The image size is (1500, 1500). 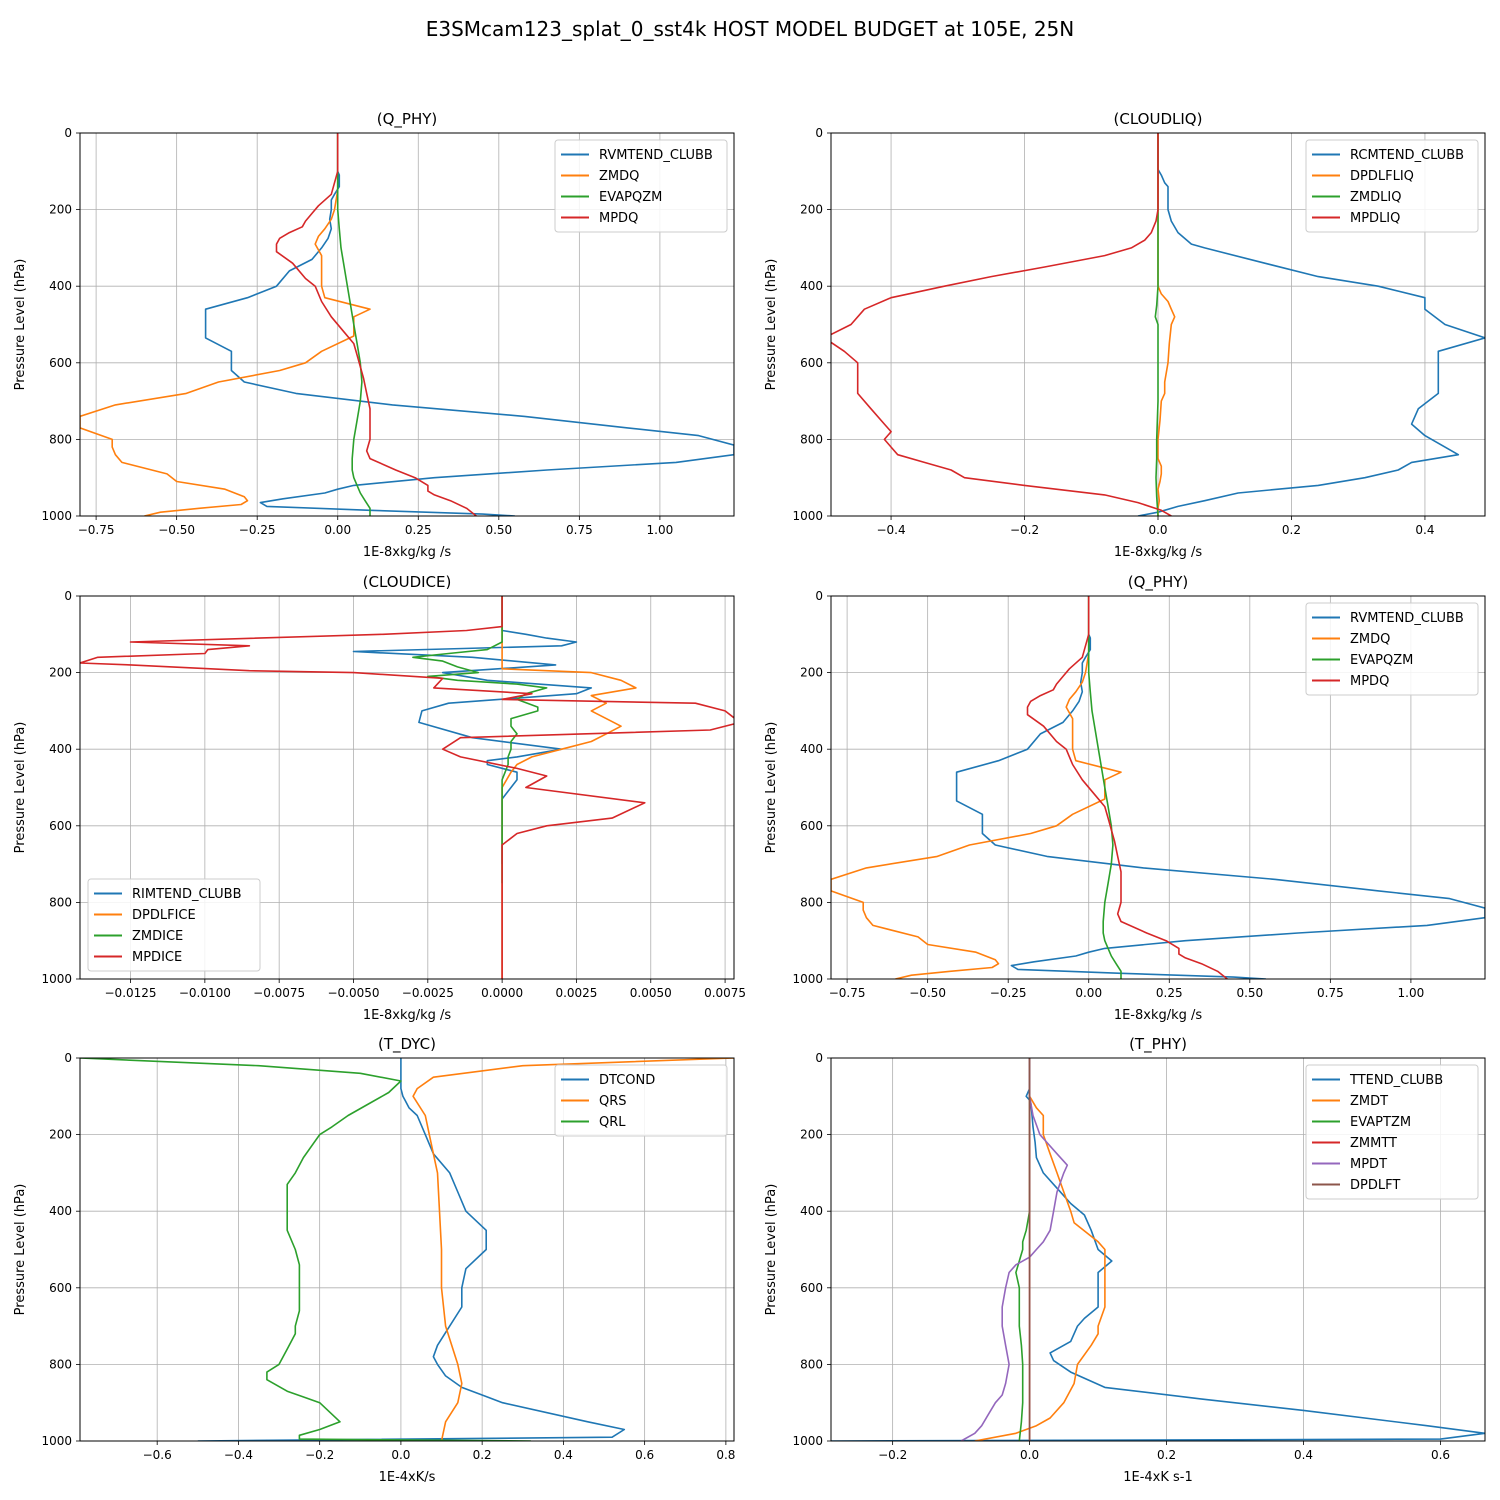 What do you see at coordinates (407, 1044) in the screenshot?
I see `panel-title: (T_DYC)` at bounding box center [407, 1044].